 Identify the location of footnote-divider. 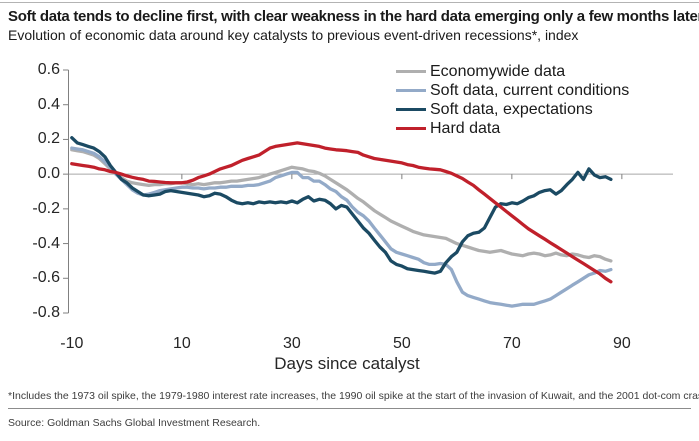
(349, 408).